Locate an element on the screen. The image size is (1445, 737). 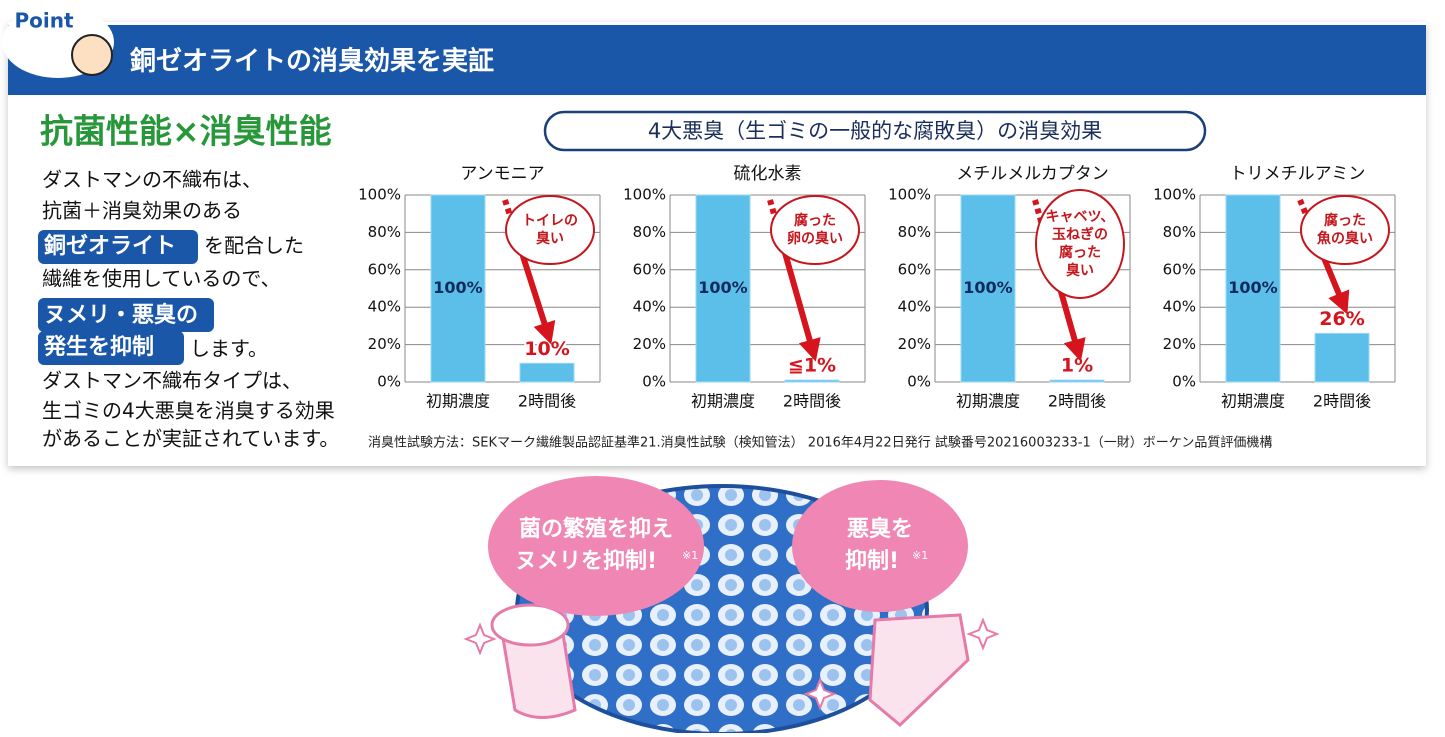
highlight-text: 銅ゼオライト is located at coordinates (110, 246).